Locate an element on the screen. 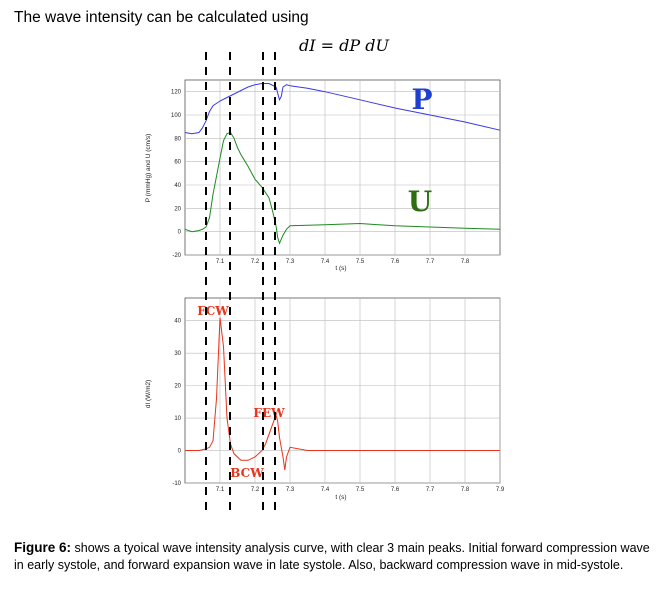 This screenshot has height=596, width=670. bcw-label: BCW is located at coordinates (247, 473).